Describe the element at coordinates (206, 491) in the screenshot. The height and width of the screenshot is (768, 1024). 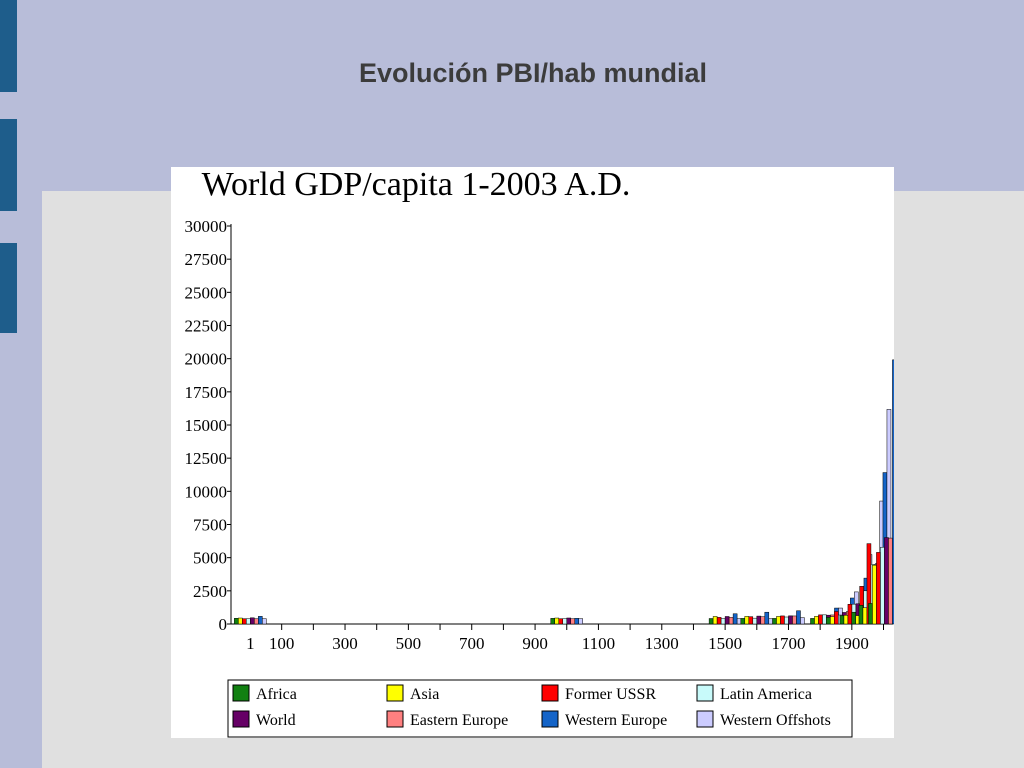
I see `y-tick-label: 10000` at that location.